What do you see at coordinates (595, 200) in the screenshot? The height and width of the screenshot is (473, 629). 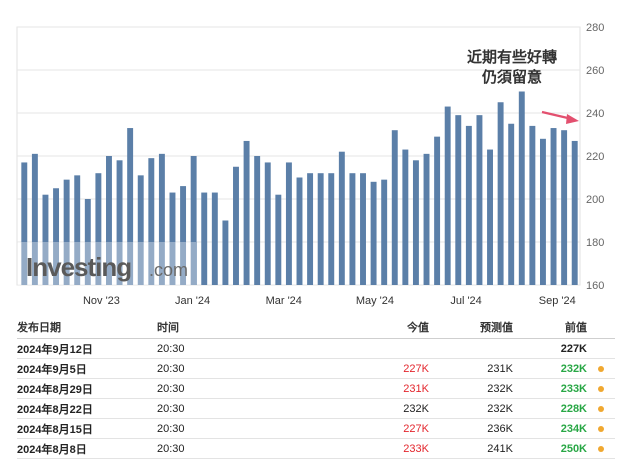 I see `y-tick-label: 200` at bounding box center [595, 200].